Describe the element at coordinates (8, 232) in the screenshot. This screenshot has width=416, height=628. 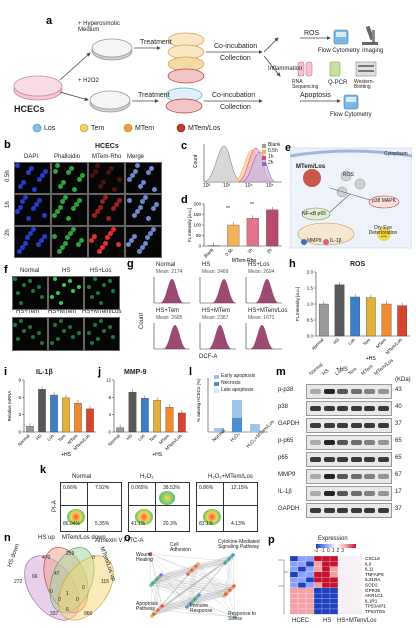
I see `row-2h: 2h` at that location.